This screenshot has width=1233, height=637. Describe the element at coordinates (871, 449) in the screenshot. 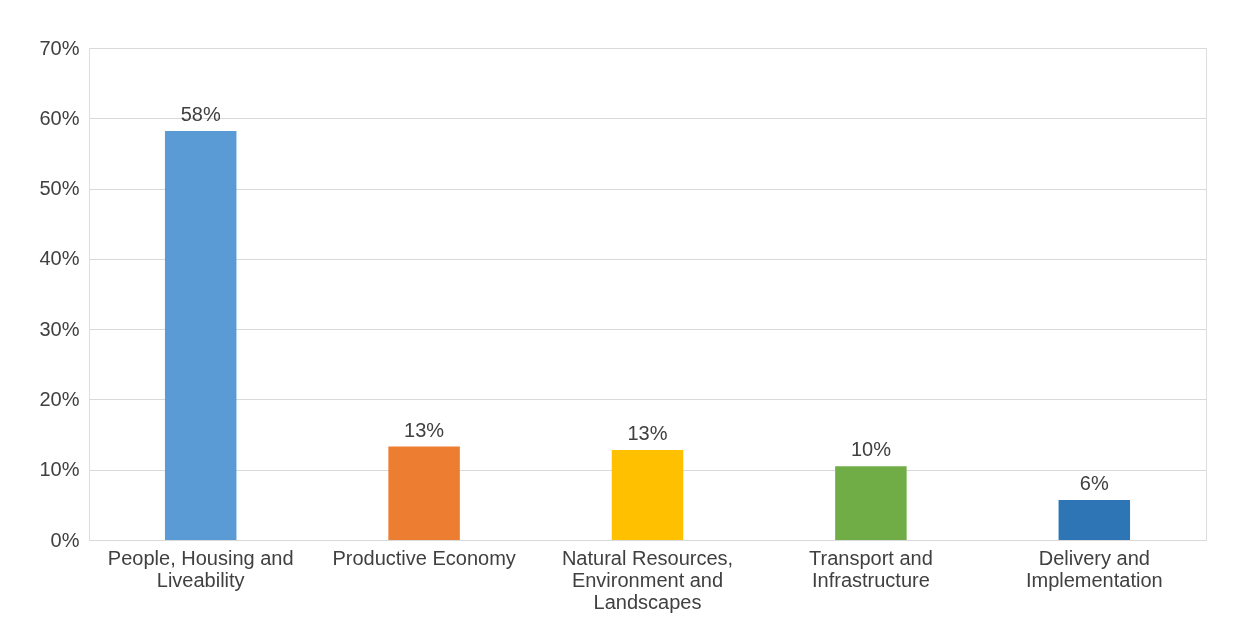

I see `data-label: 10%` at that location.